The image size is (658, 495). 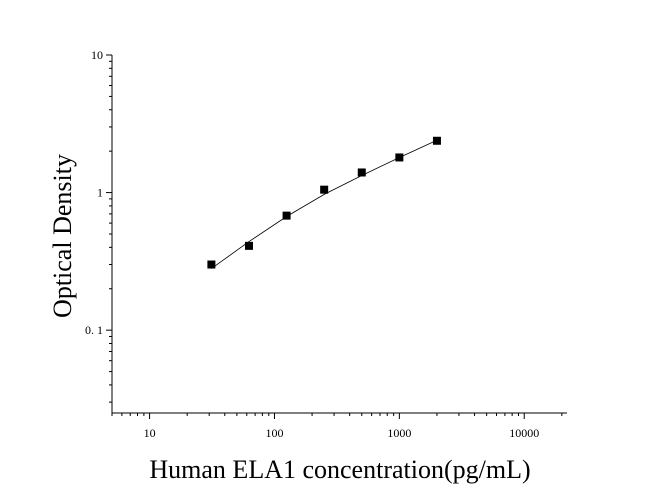 I want to click on x-tick-label: 100, so click(x=274, y=433).